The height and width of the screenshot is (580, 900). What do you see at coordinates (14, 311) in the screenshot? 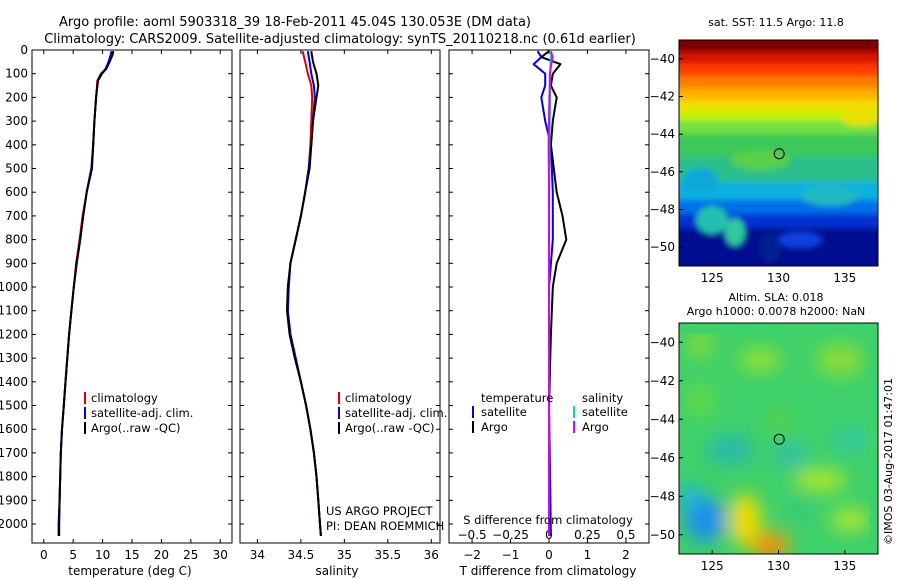
I see `y-tick-label: 1100` at bounding box center [14, 311].